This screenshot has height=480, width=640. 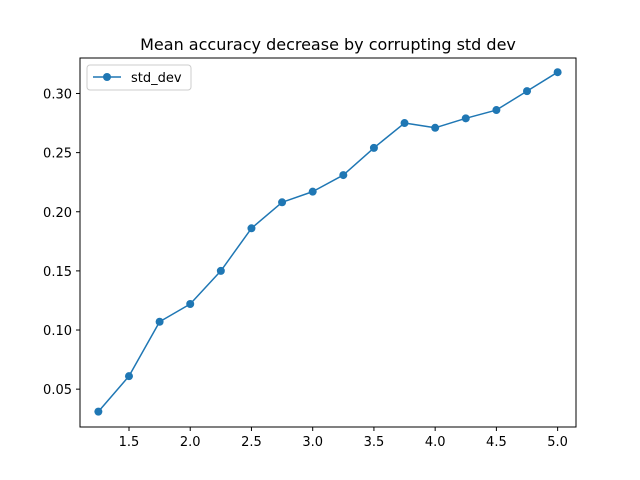 I want to click on legend: std_dev, so click(x=139, y=77).